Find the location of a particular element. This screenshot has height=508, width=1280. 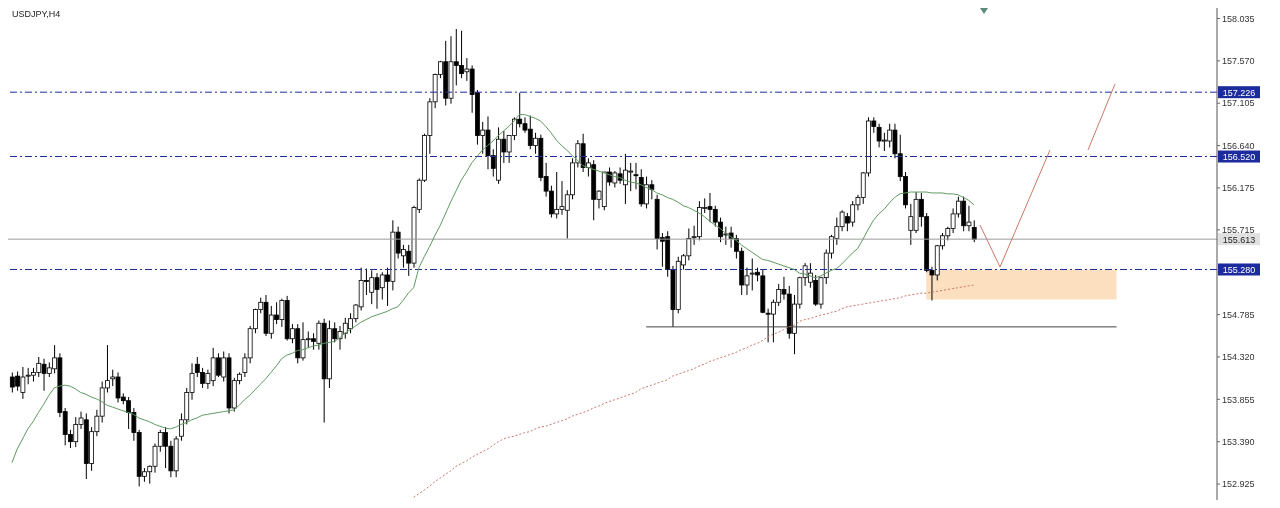

chart-title: USDJPY,H4 is located at coordinates (36, 14).